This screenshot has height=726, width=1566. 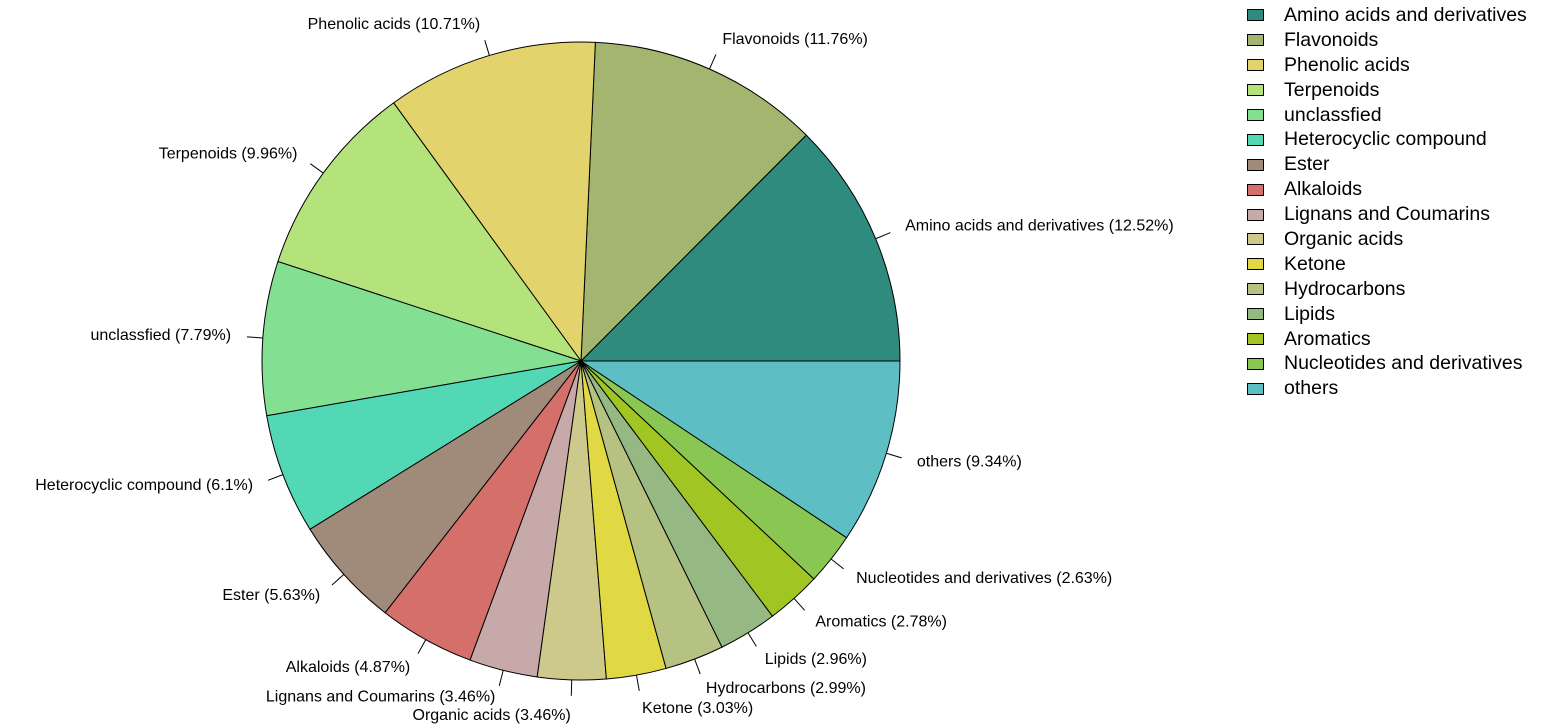 What do you see at coordinates (1315, 263) in the screenshot?
I see `legend-label: Ketone` at bounding box center [1315, 263].